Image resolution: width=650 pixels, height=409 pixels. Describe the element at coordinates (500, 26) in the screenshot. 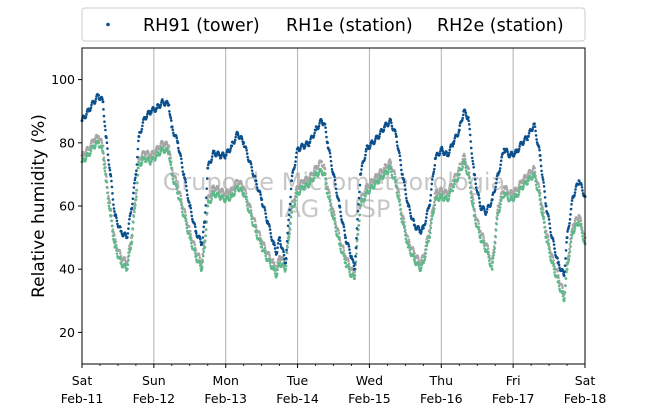

I see `legend-label-rh2e: RH2e (station)` at that location.